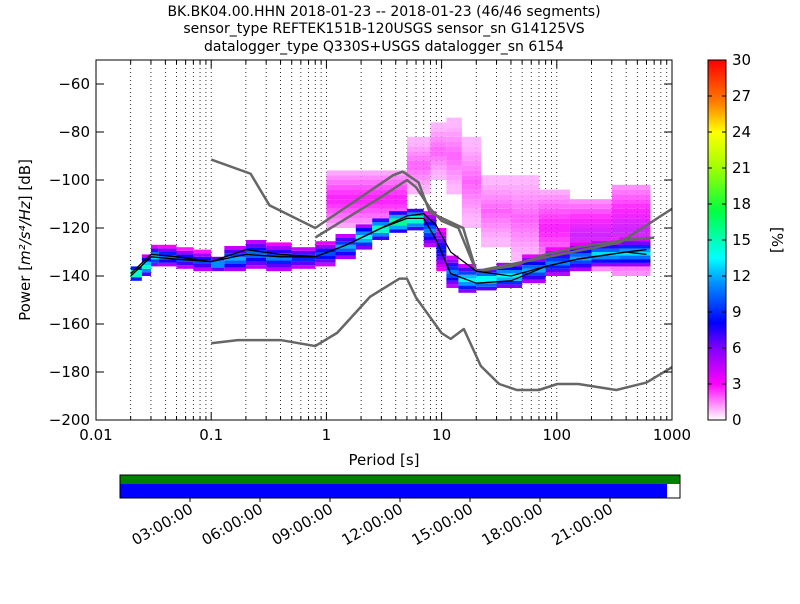 The width and height of the screenshot is (800, 604). Describe the element at coordinates (524, 218) in the screenshot. I see `sparse-band` at that location.